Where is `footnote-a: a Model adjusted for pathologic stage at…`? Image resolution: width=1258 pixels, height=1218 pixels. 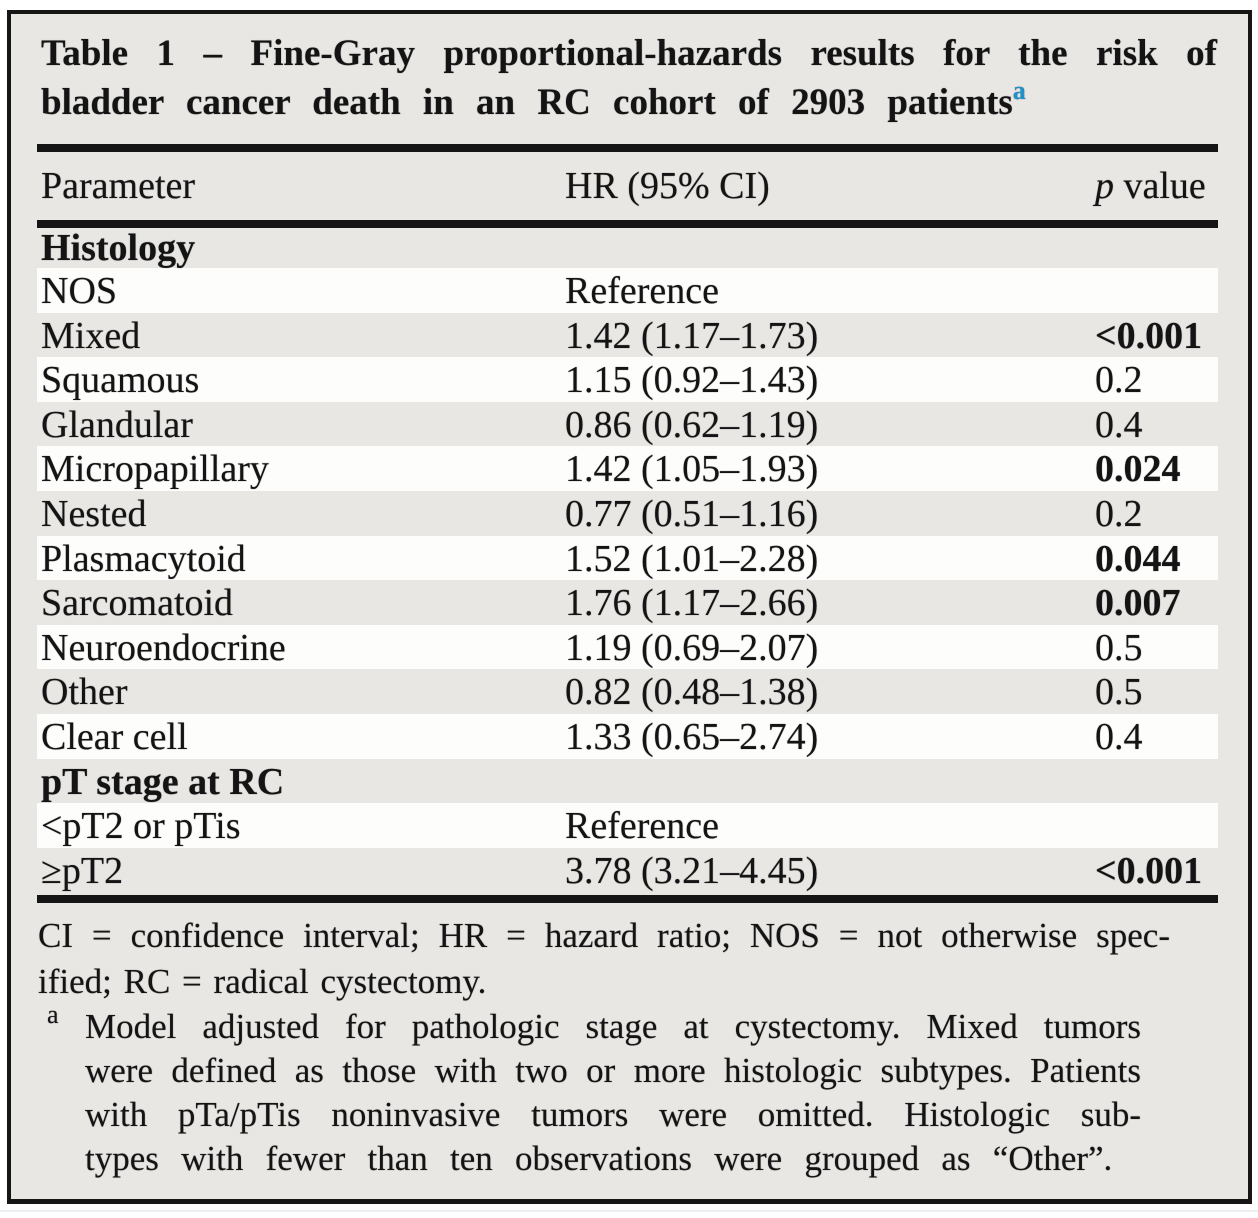 footnote-a: a Model adjusted for pathologic stage at… is located at coordinates (628, 1090).